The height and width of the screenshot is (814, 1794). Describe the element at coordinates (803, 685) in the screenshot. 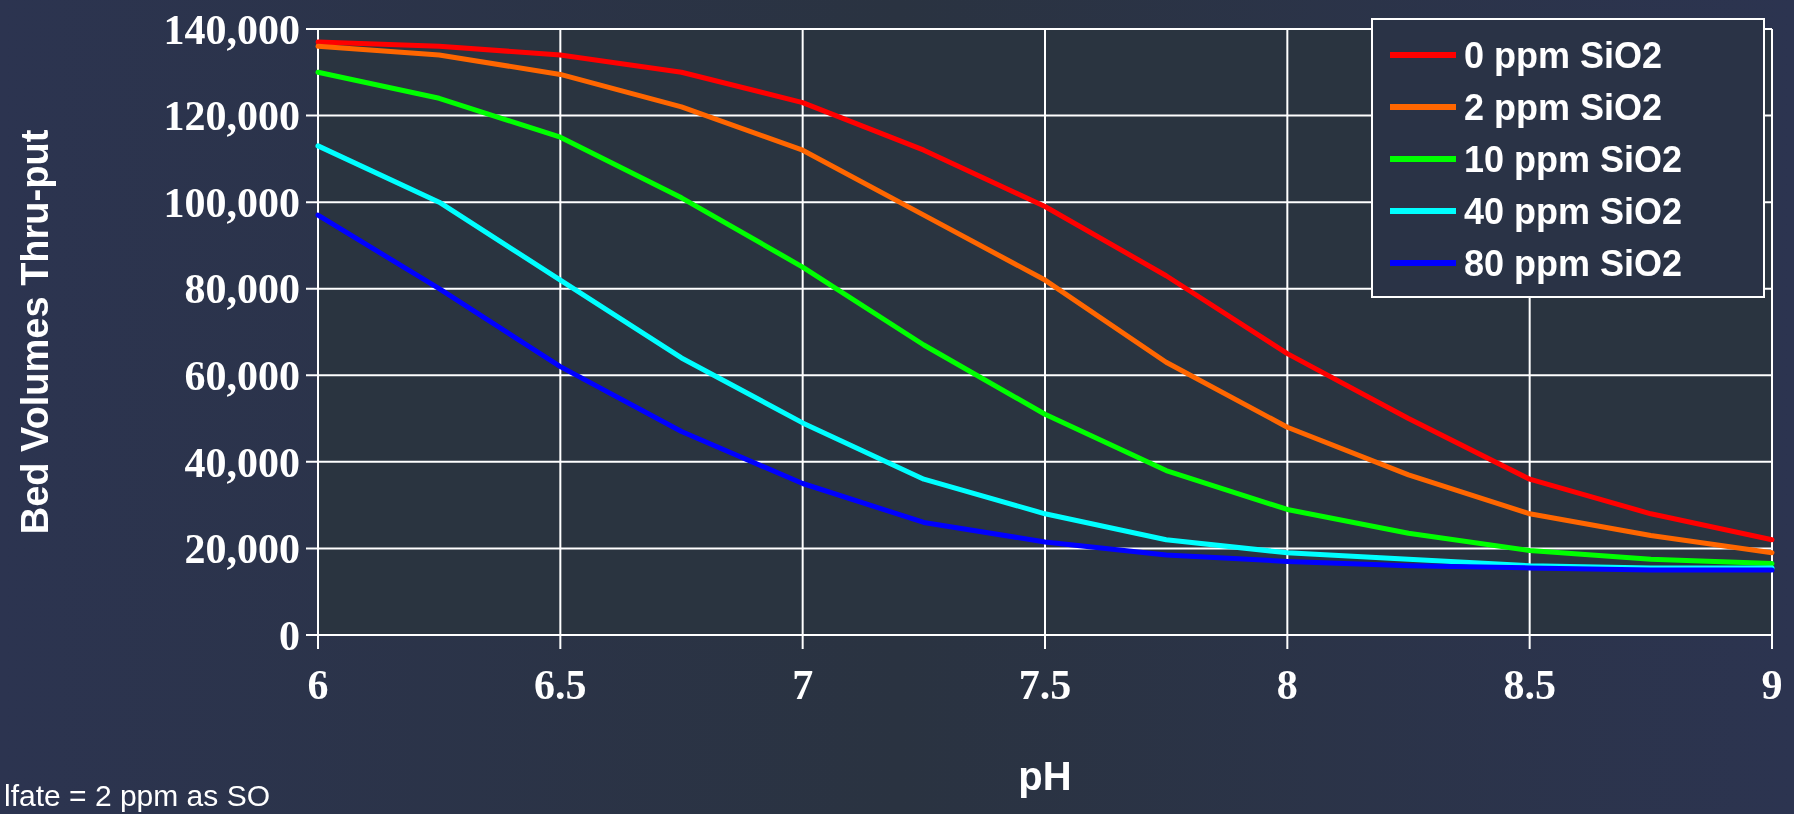

I see `x-tick-label: 7` at that location.